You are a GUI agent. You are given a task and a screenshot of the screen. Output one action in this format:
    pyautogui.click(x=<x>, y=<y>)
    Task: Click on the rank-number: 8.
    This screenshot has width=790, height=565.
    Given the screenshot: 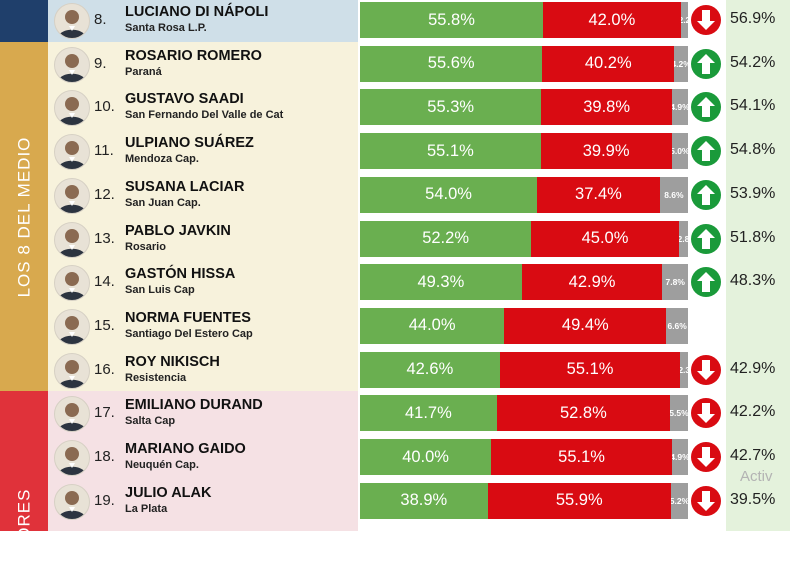 What is the action you would take?
    pyautogui.click(x=100, y=19)
    